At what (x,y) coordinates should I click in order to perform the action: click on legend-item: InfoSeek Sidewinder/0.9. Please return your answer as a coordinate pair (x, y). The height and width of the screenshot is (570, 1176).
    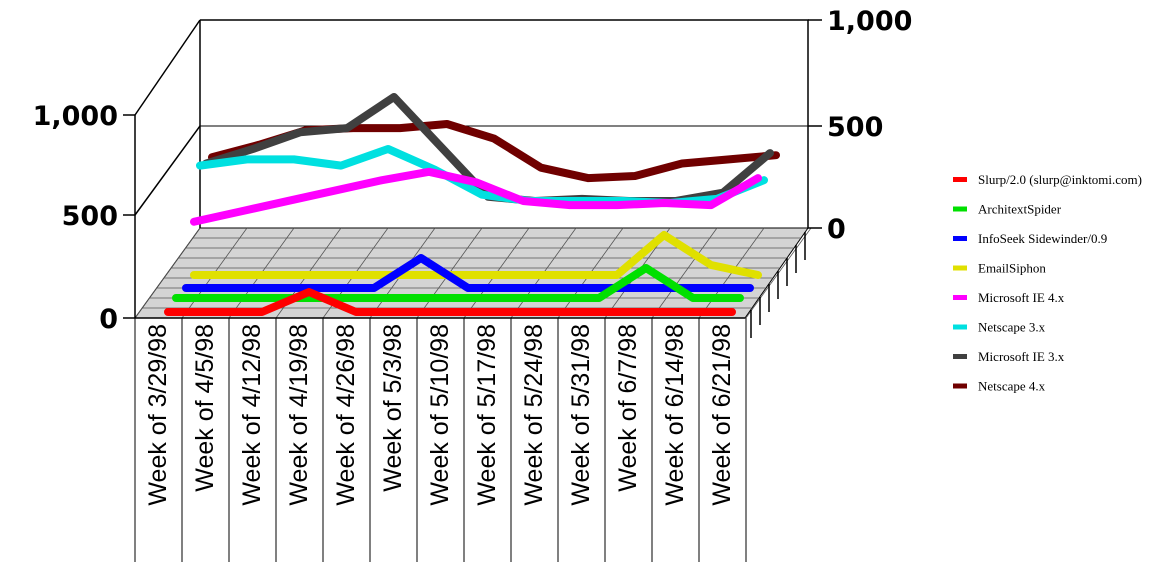
    Looking at the image, I should click on (1030, 238).